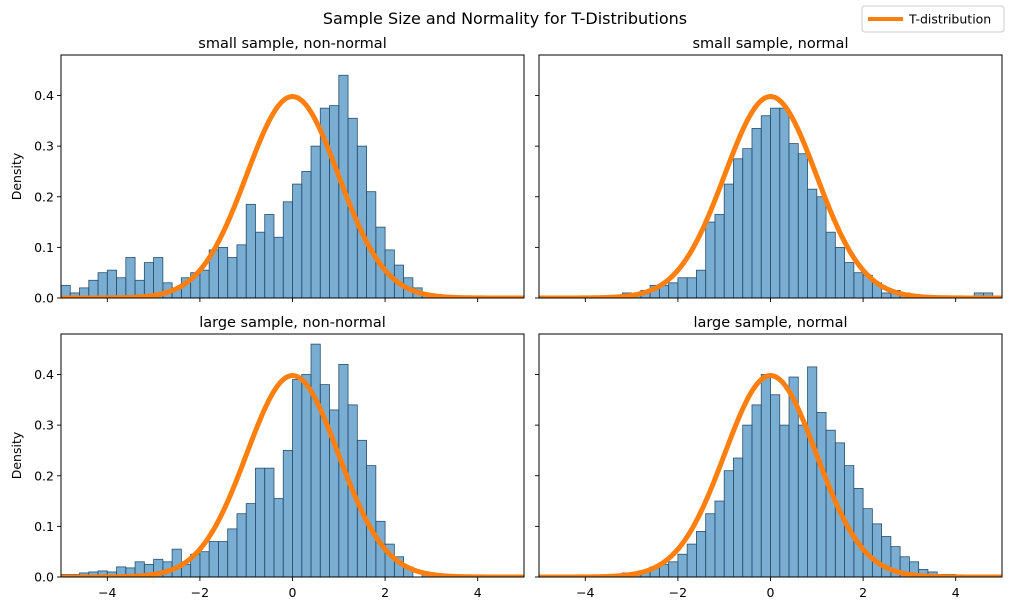 The width and height of the screenshot is (1011, 611). Describe the element at coordinates (200, 592) in the screenshot. I see `x-tick-label: −2` at that location.